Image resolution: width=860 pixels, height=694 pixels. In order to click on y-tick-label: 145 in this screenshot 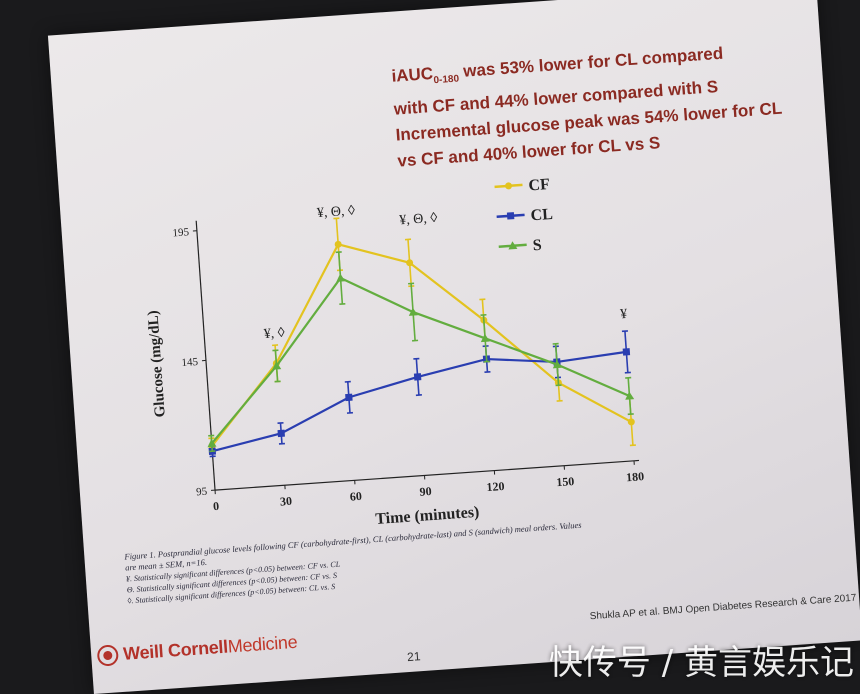, I will do `click(190, 362)`.